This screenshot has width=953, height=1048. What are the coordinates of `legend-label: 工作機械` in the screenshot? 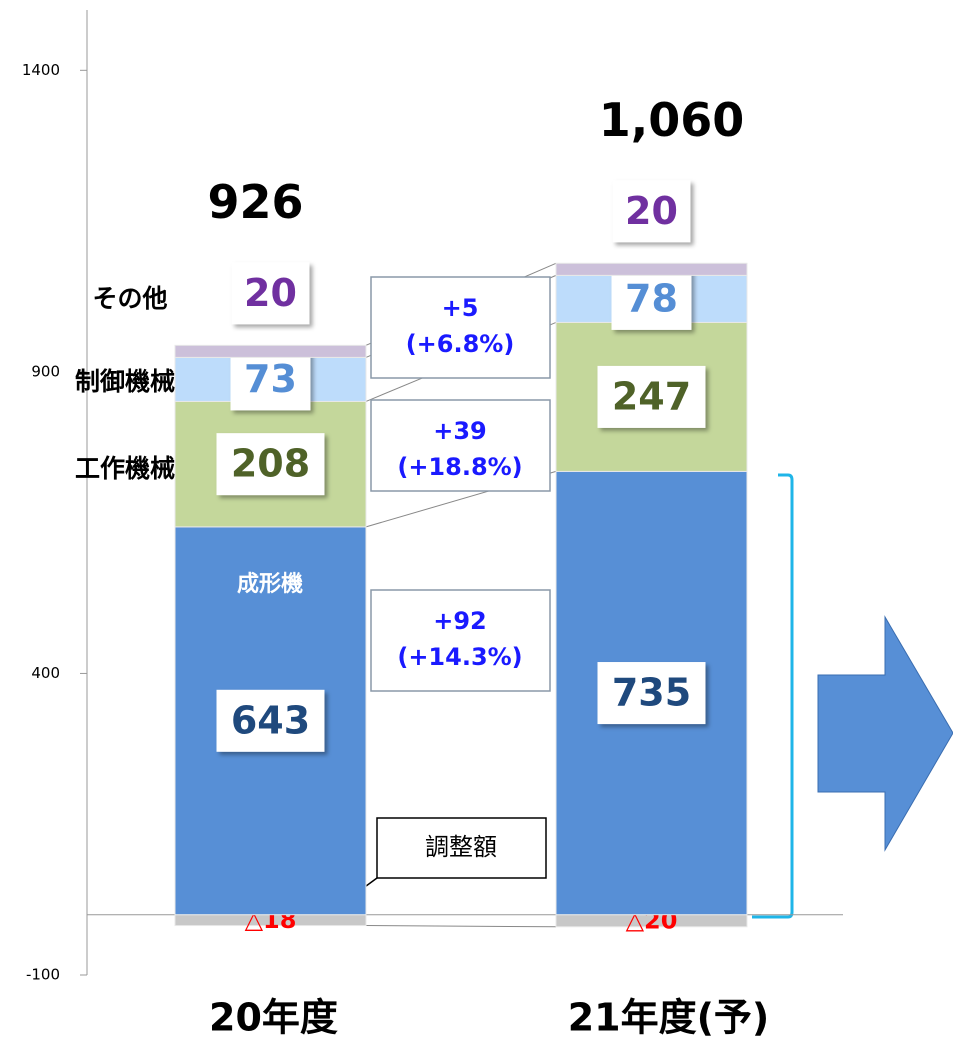 It's located at (125, 468).